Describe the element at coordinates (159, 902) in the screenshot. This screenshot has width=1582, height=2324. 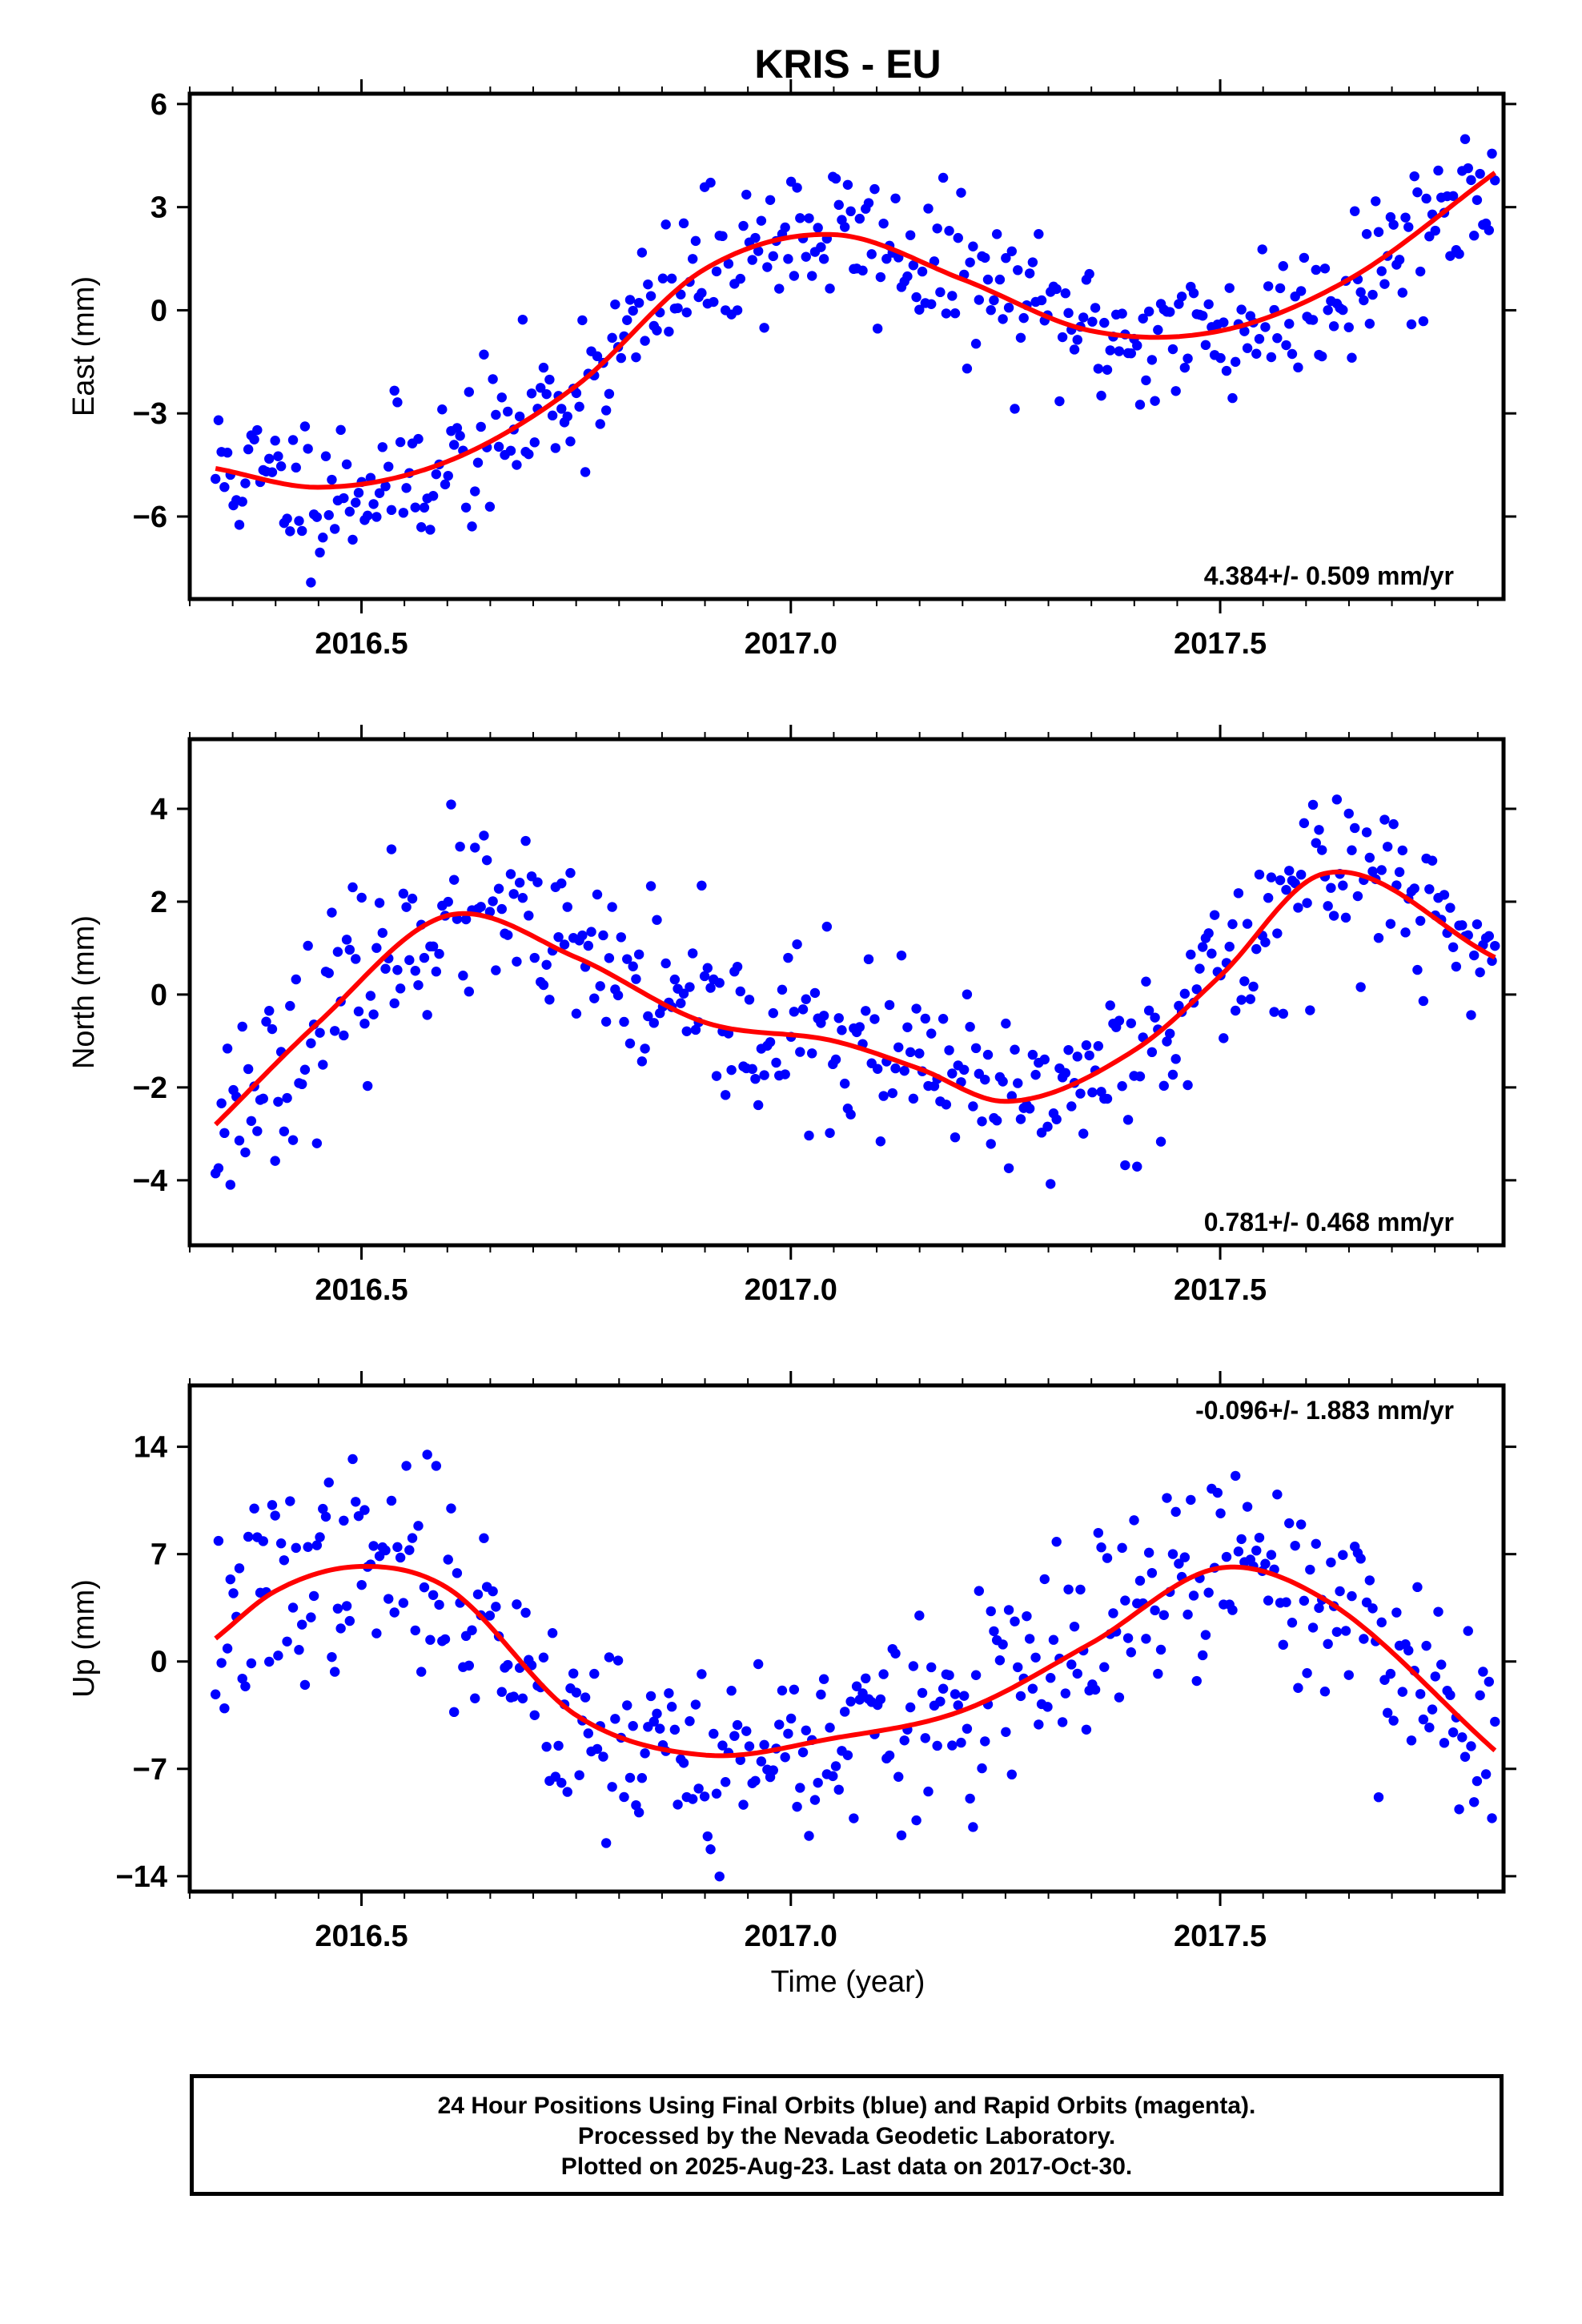
I see `y-tick-label: 2` at that location.